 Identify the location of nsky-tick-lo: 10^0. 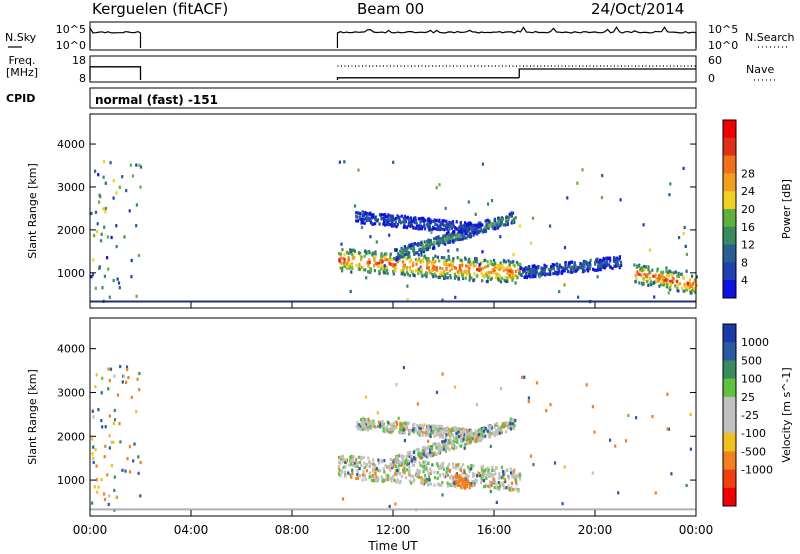
(71, 45).